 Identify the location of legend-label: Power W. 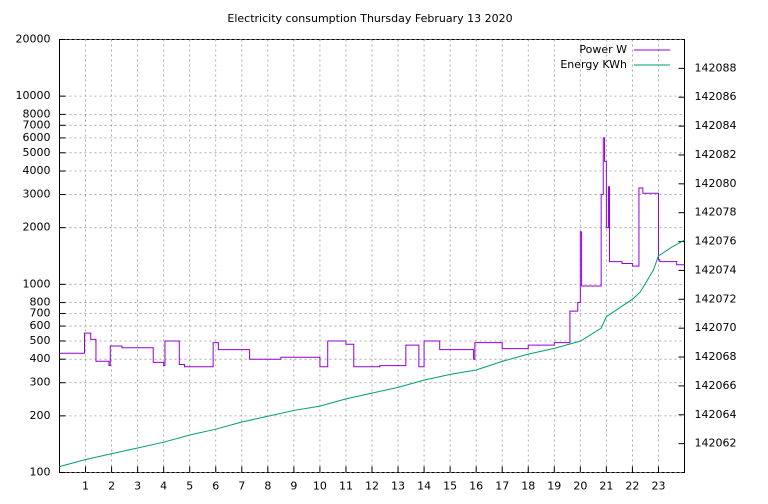
(603, 49).